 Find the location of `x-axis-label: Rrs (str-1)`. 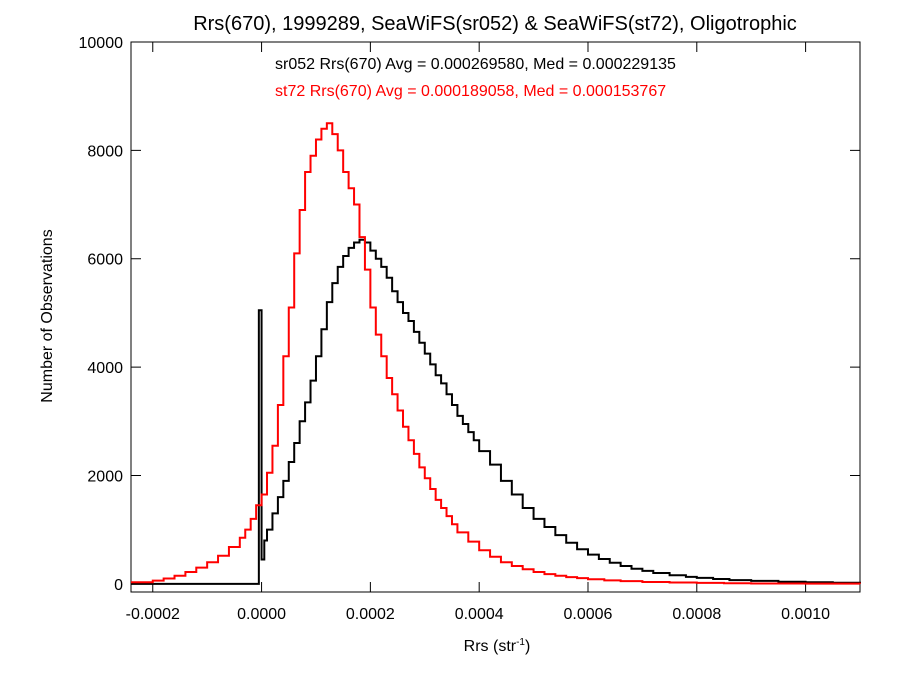

x-axis-label: Rrs (str-1) is located at coordinates (497, 646).